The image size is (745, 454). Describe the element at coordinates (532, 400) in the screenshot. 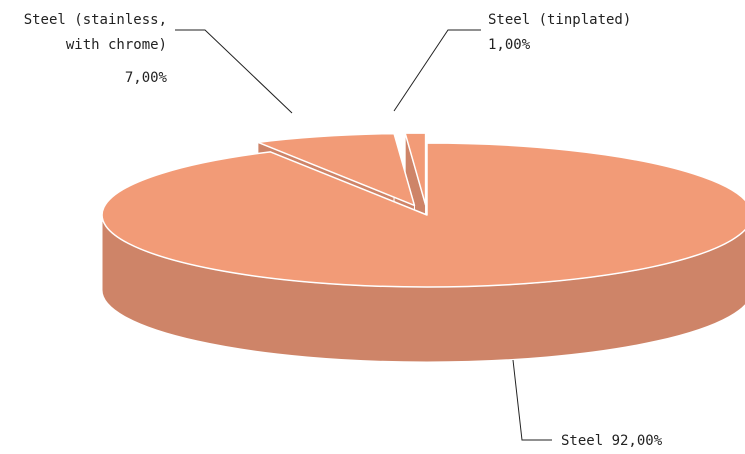

I see `leader-line-steel` at that location.